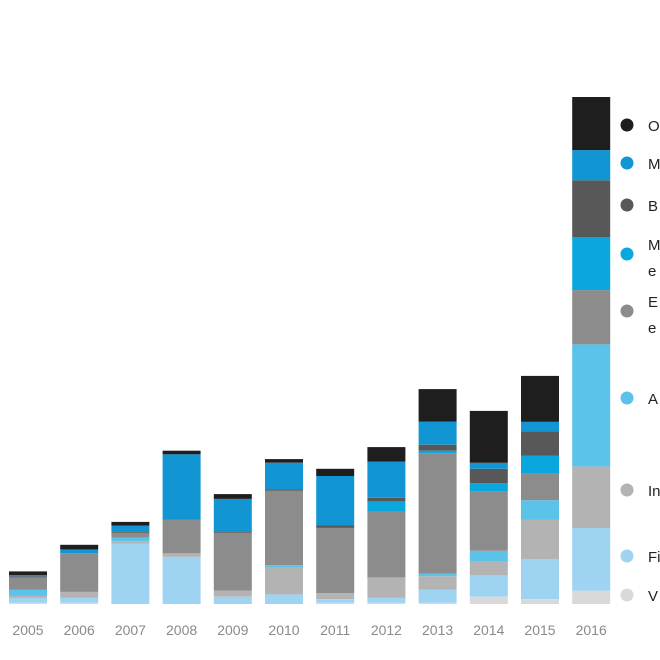  What do you see at coordinates (181, 630) in the screenshot?
I see `x-tick-label: 2008` at bounding box center [181, 630].